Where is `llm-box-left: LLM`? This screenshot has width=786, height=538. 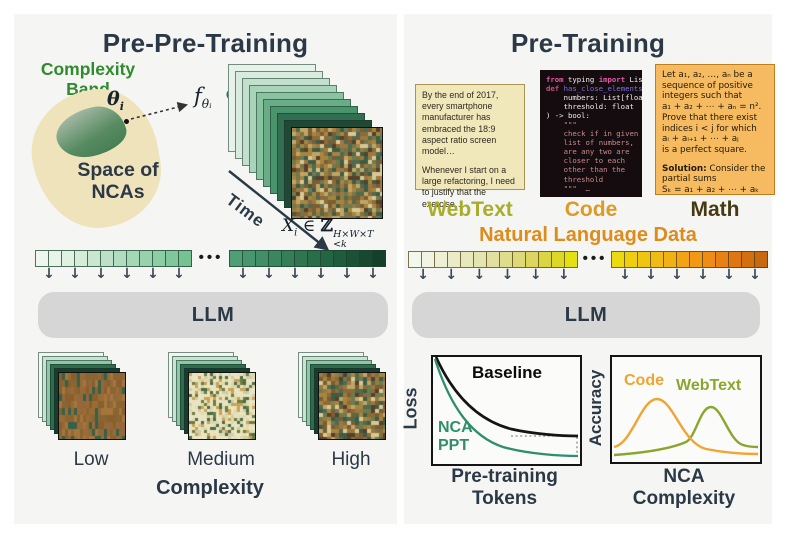 llm-box-left: LLM is located at coordinates (213, 315).